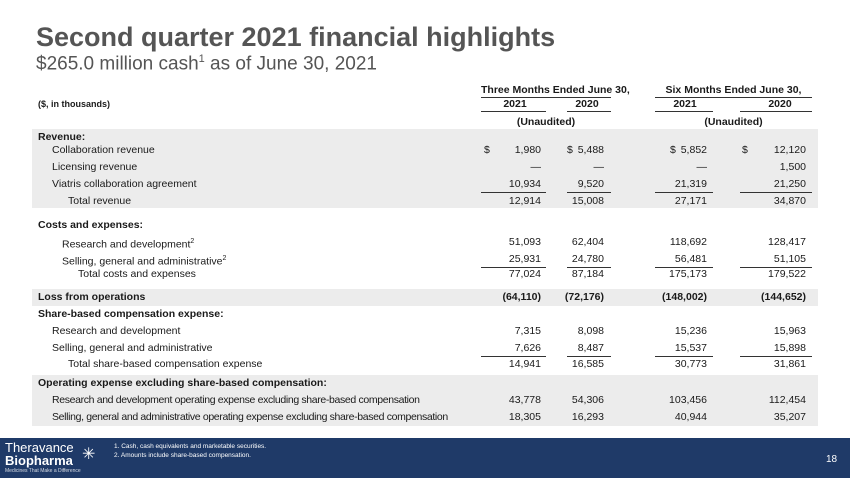  Describe the element at coordinates (527, 150) in the screenshot. I see `cell-value: 1,980` at that location.